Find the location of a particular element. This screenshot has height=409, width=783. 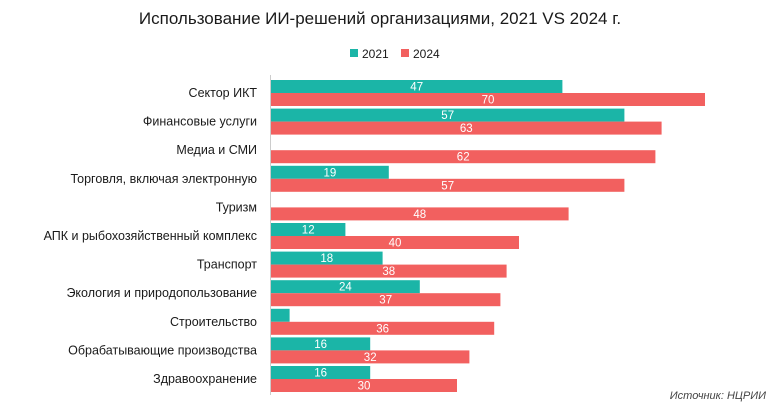

category-label: Обрабатывающие производства is located at coordinates (162, 350).